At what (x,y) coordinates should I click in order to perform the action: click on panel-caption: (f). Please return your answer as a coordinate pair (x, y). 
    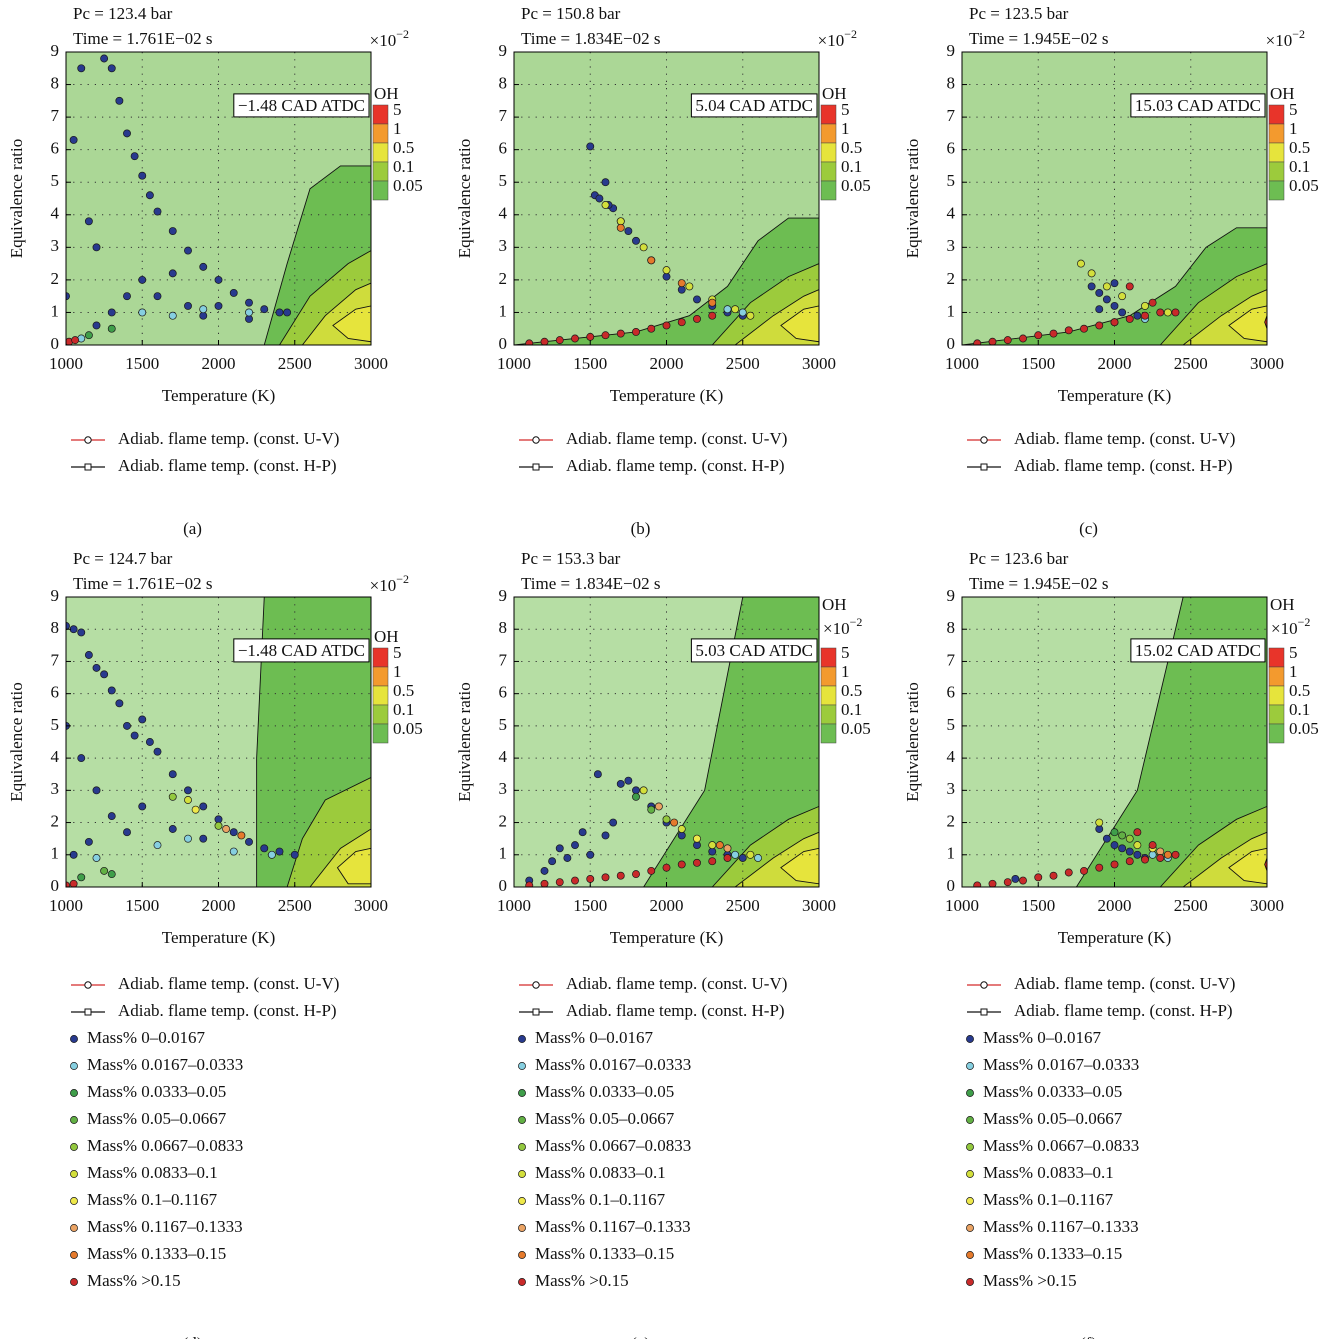
    Looking at the image, I should click on (1088, 1336).